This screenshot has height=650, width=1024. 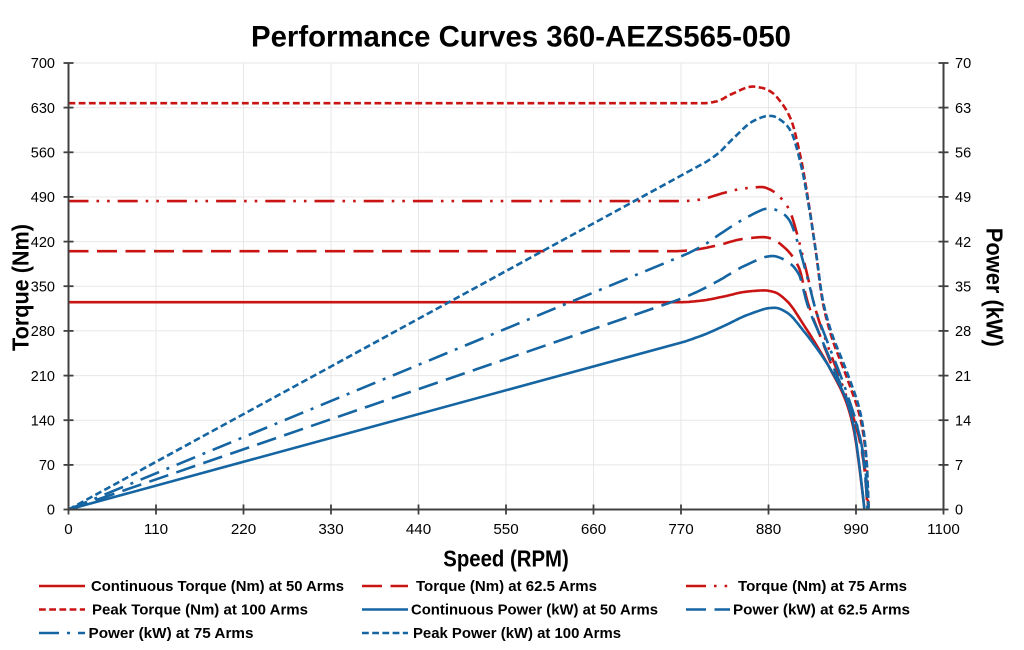 What do you see at coordinates (995, 287) in the screenshot?
I see `svg-text: Power (kW)` at bounding box center [995, 287].